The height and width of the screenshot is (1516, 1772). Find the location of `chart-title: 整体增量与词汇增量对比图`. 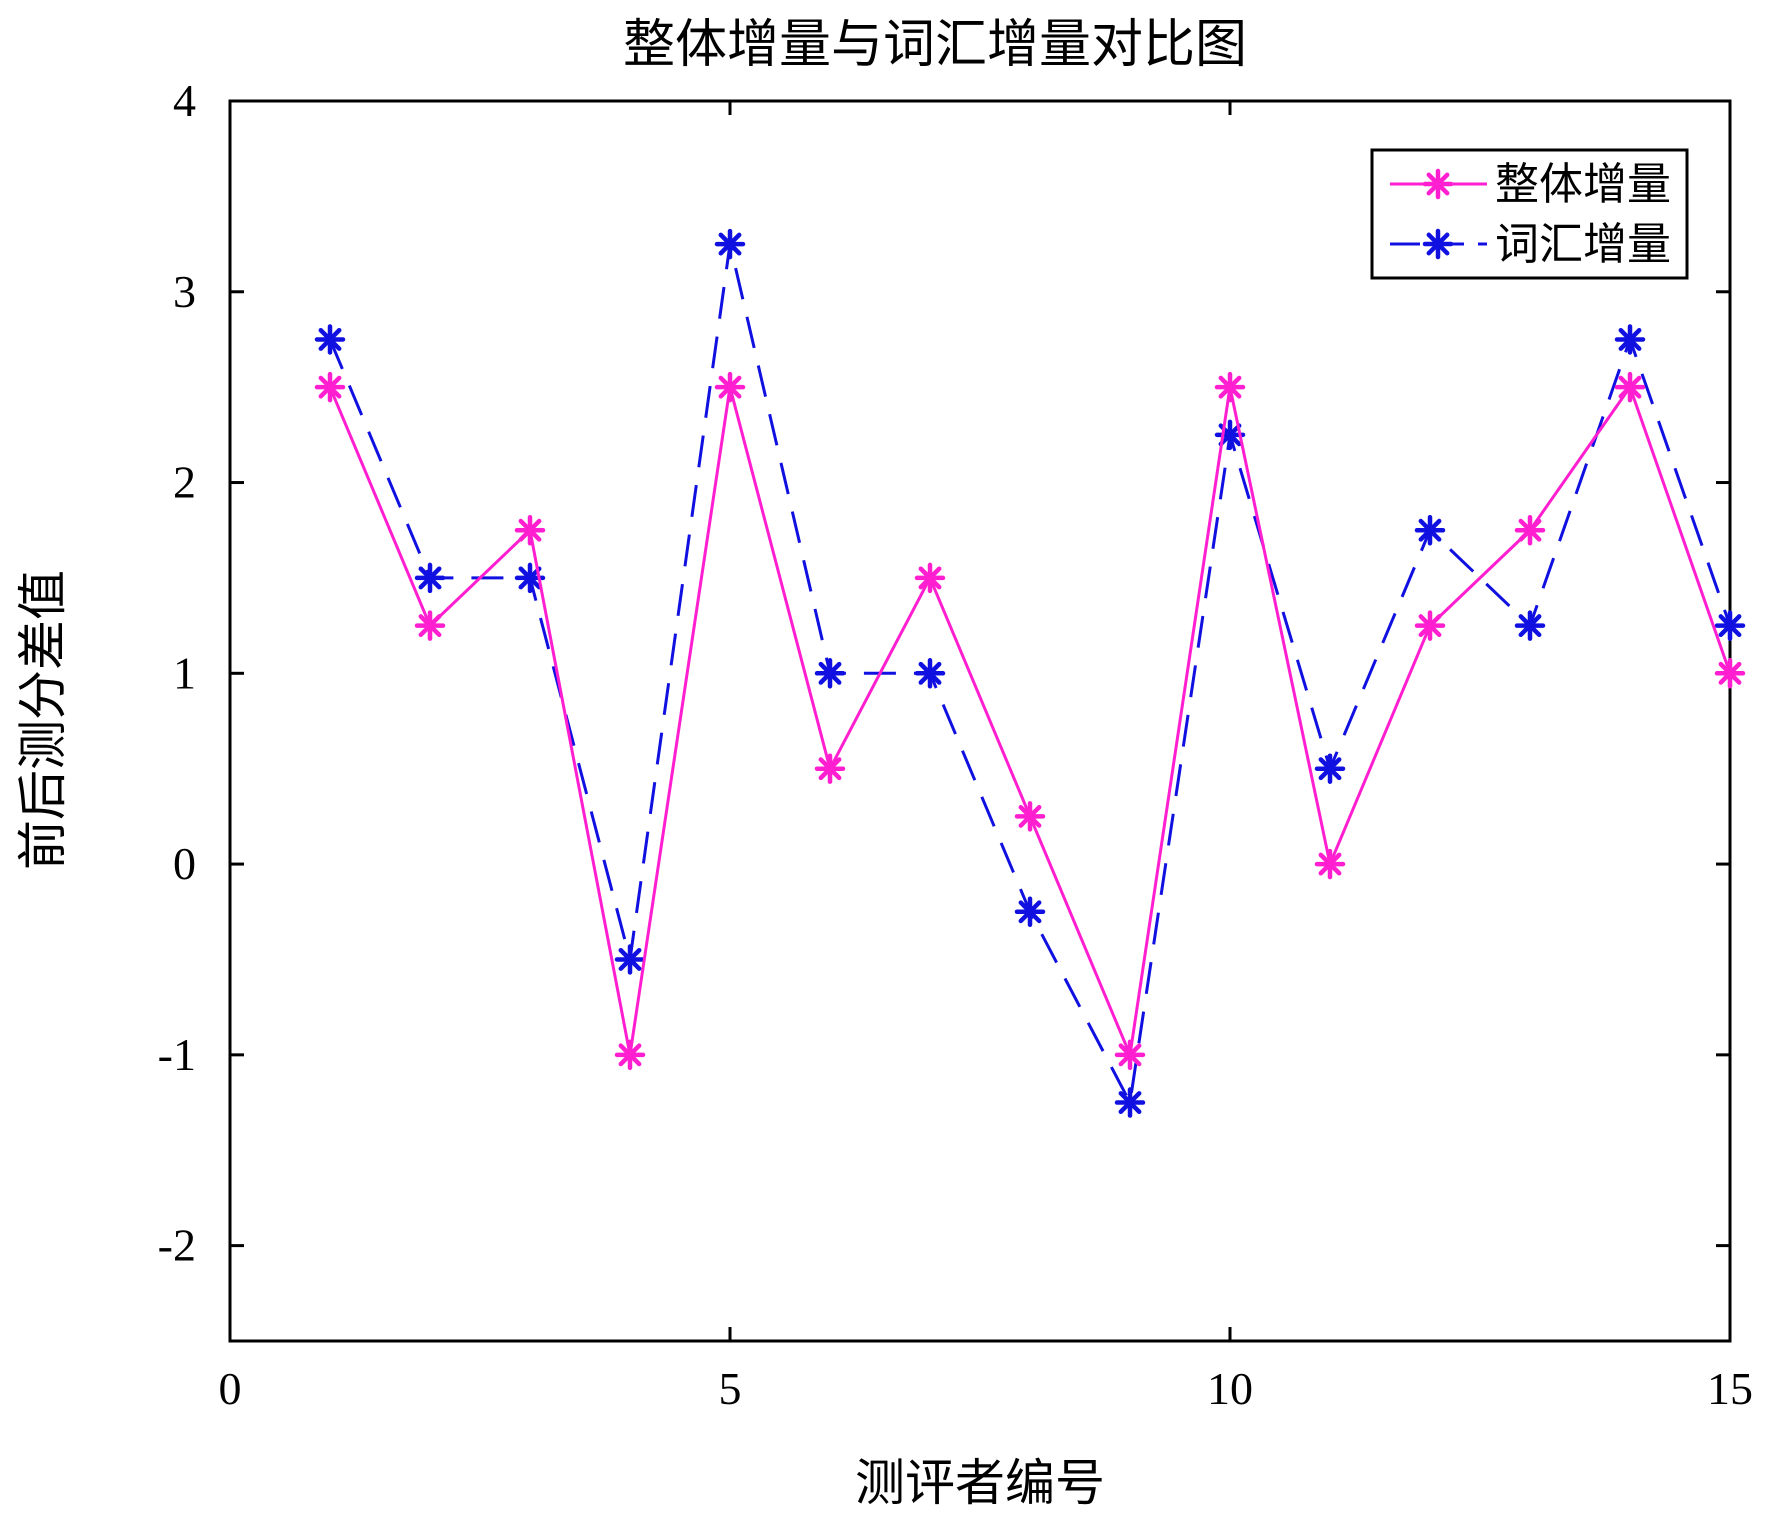

chart-title: 整体增量与词汇增量对比图 is located at coordinates (935, 45).